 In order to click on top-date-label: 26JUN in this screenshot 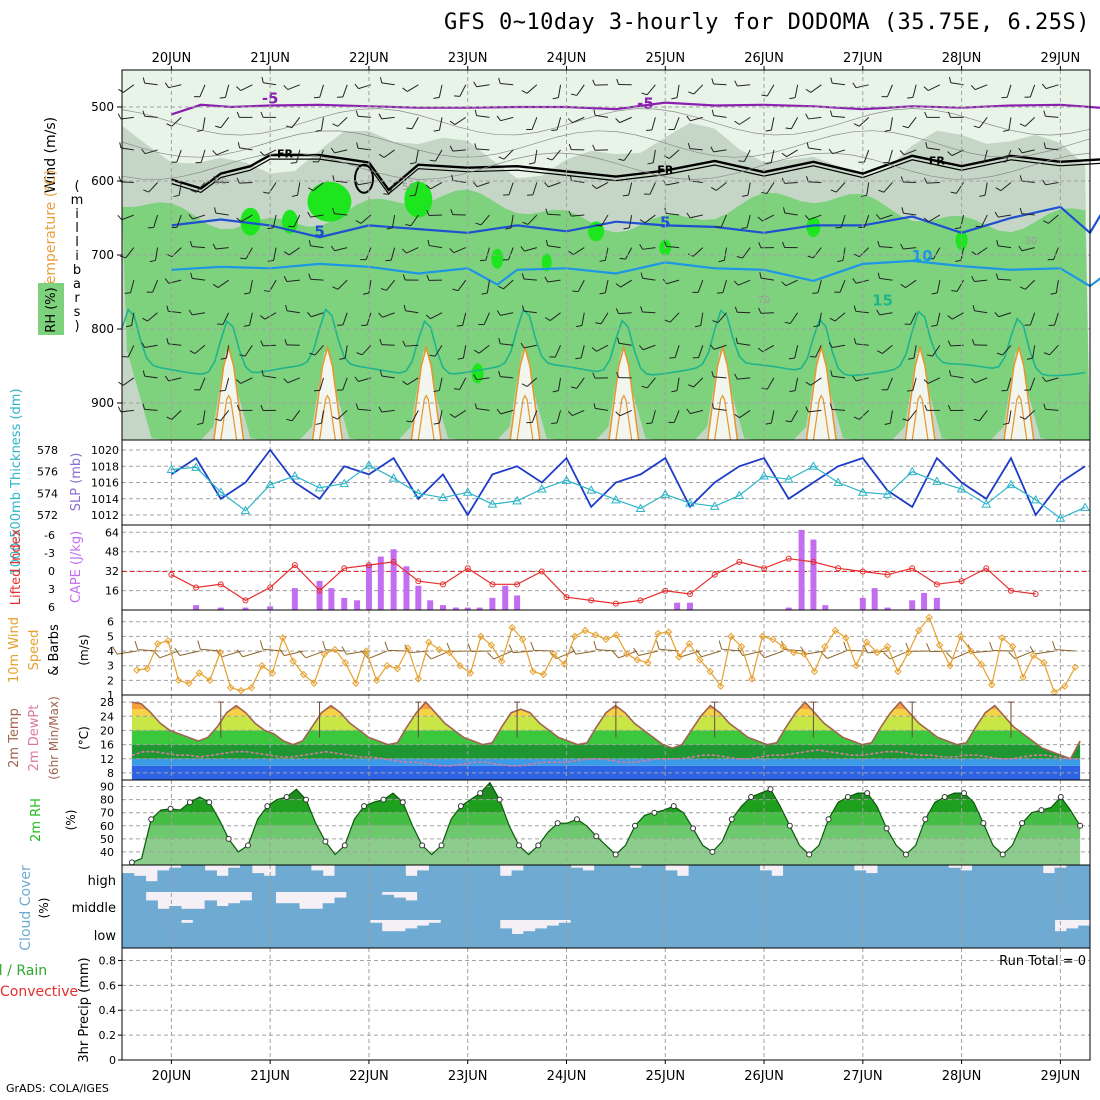, I will do `click(764, 58)`.